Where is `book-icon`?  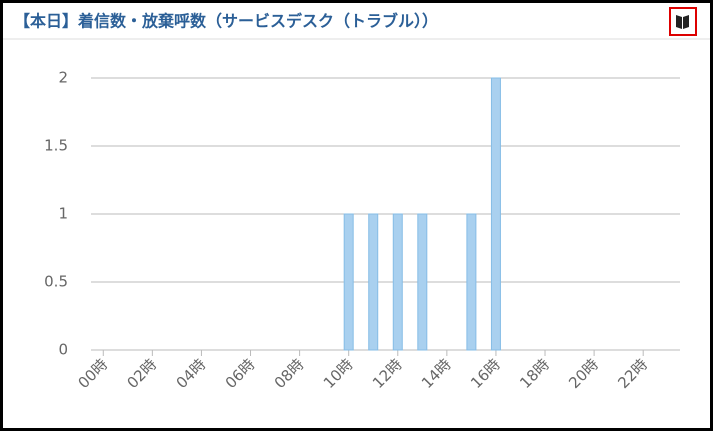
book-icon is located at coordinates (682, 22).